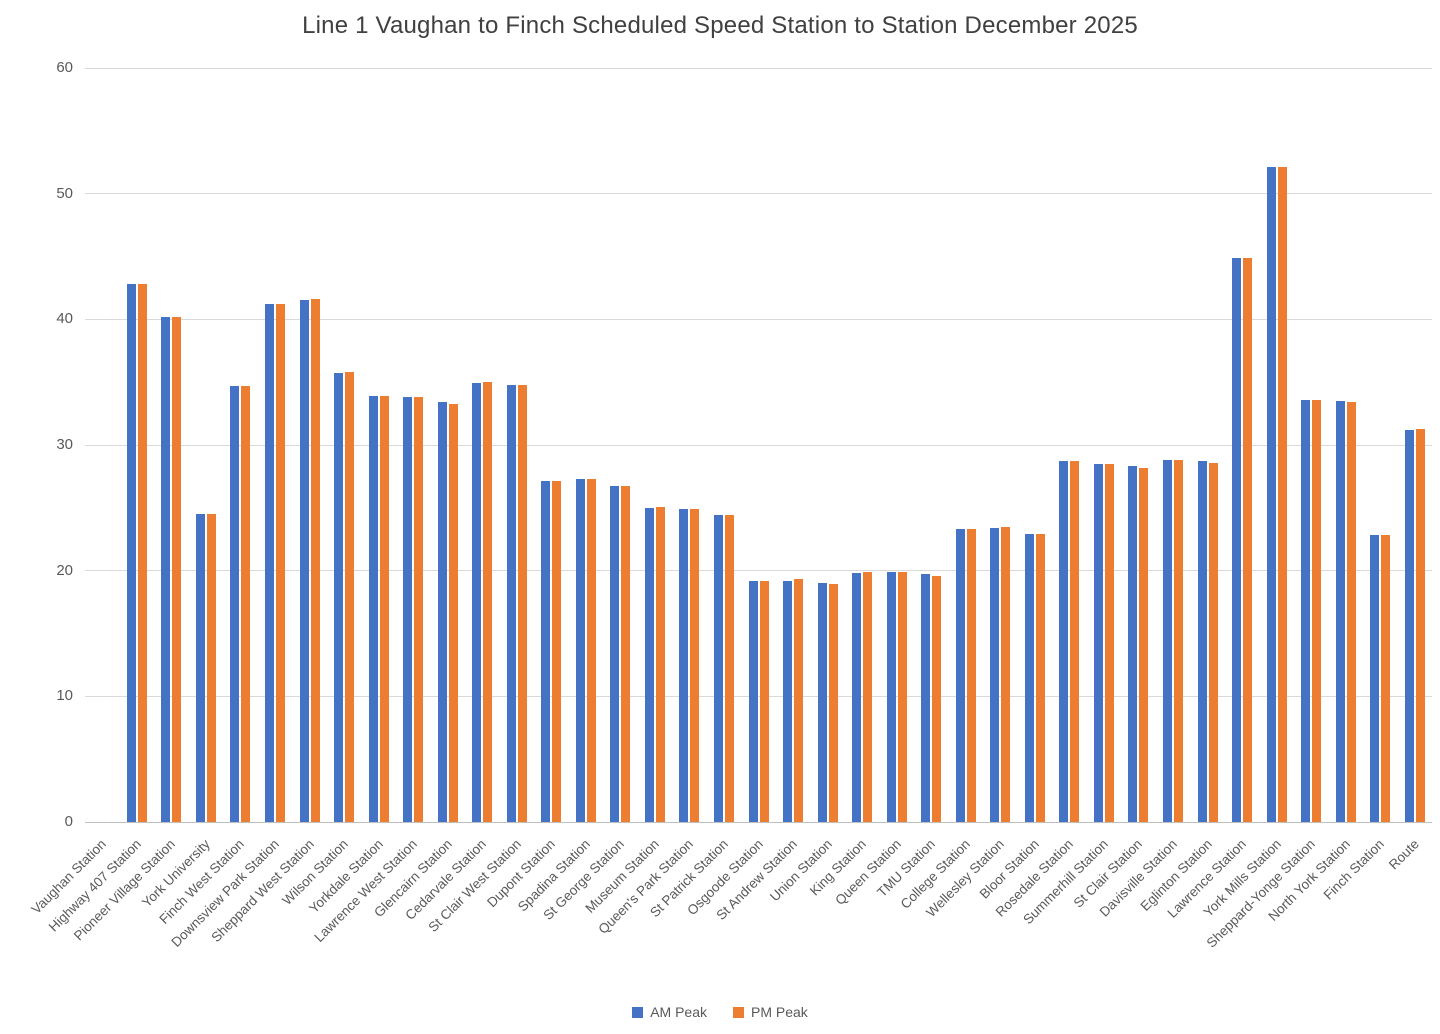 This screenshot has width=1440, height=1034. What do you see at coordinates (764, 701) in the screenshot?
I see `bar-pm-peak-osgoode-station` at bounding box center [764, 701].